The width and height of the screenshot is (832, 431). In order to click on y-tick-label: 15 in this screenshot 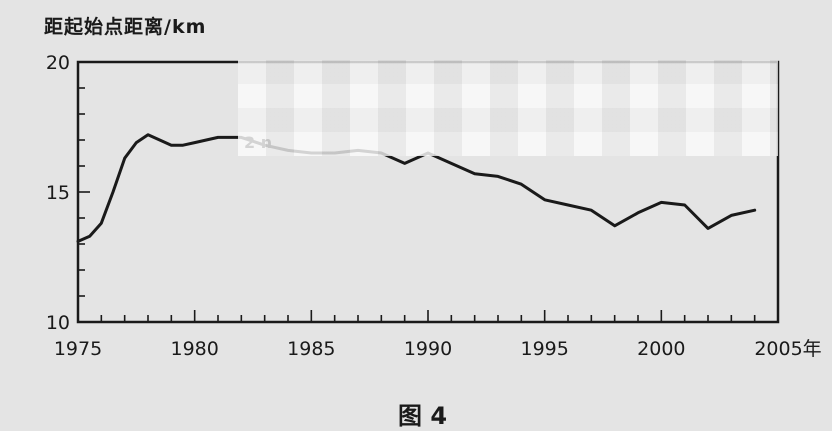, I will do `click(58, 193)`.